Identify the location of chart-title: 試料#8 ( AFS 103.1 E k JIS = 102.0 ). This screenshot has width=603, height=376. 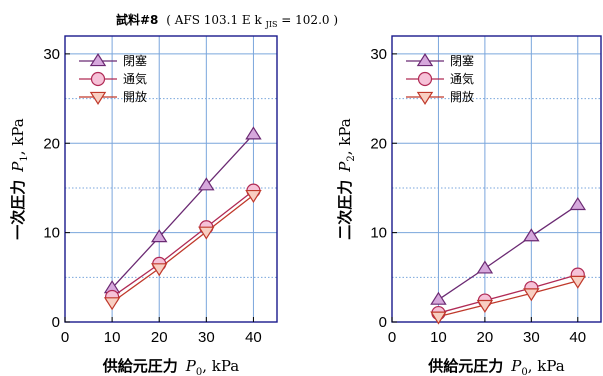
(227, 21).